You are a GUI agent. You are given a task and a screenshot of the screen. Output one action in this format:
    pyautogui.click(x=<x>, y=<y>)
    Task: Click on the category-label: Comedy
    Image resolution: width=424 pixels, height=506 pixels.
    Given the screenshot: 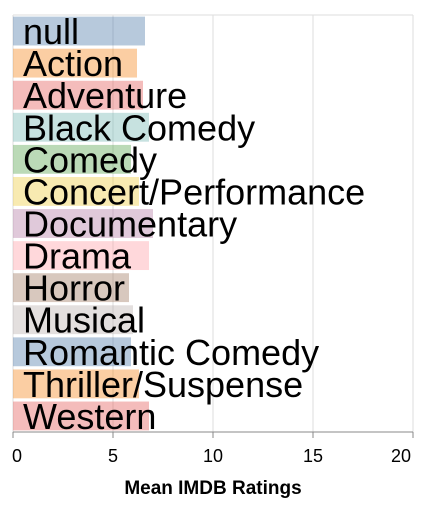 What is the action you would take?
    pyautogui.click(x=90, y=159)
    